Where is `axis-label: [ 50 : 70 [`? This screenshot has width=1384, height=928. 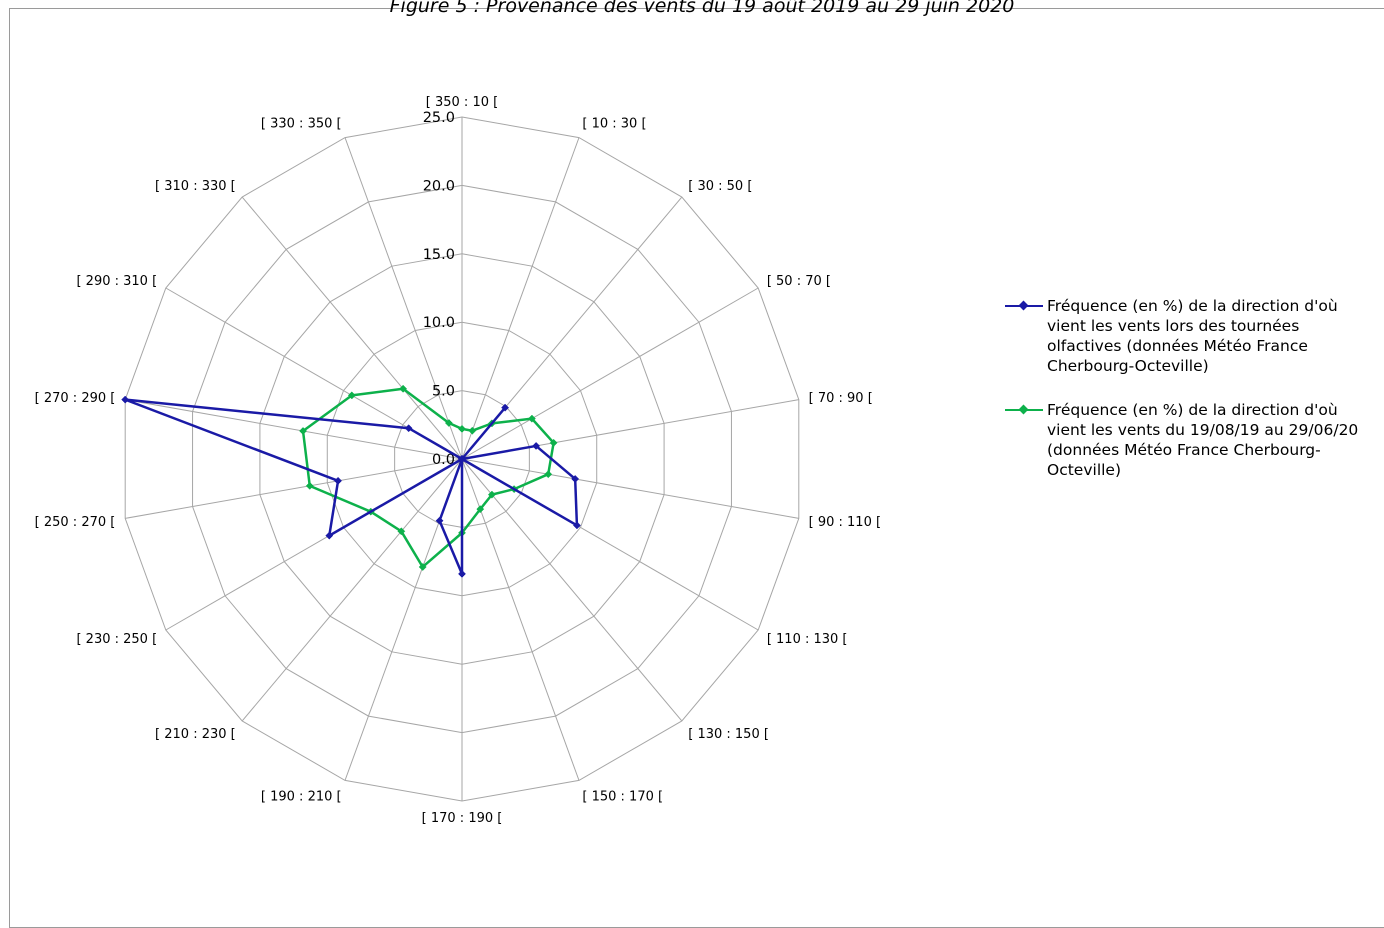 axis-label: [ 50 : 70 [ is located at coordinates (799, 281).